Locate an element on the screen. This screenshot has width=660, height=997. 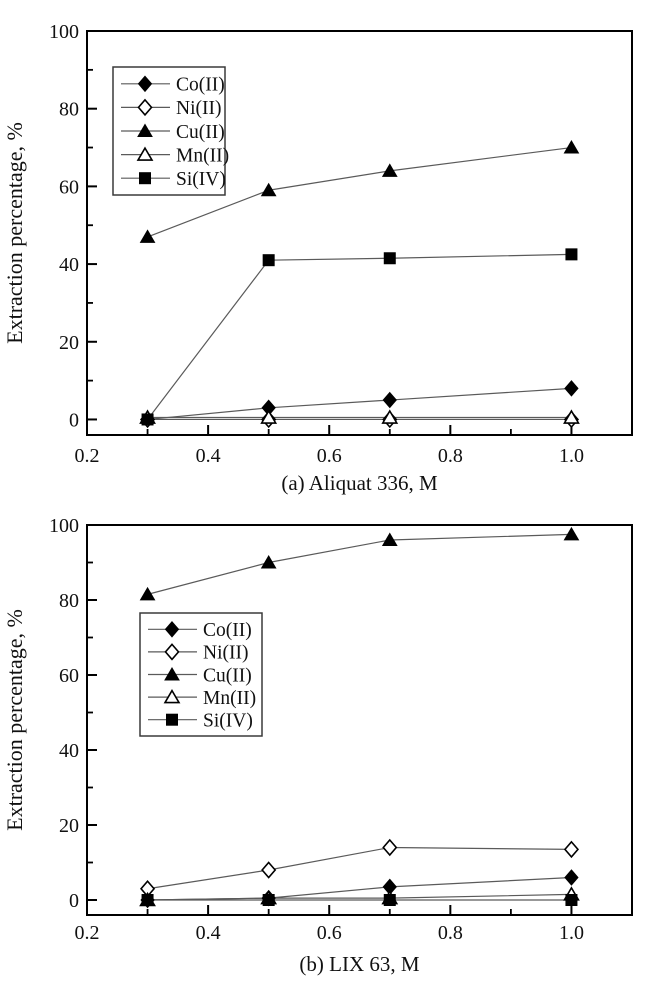
chart-caption: (b) LIX 63, M is located at coordinates (359, 964).